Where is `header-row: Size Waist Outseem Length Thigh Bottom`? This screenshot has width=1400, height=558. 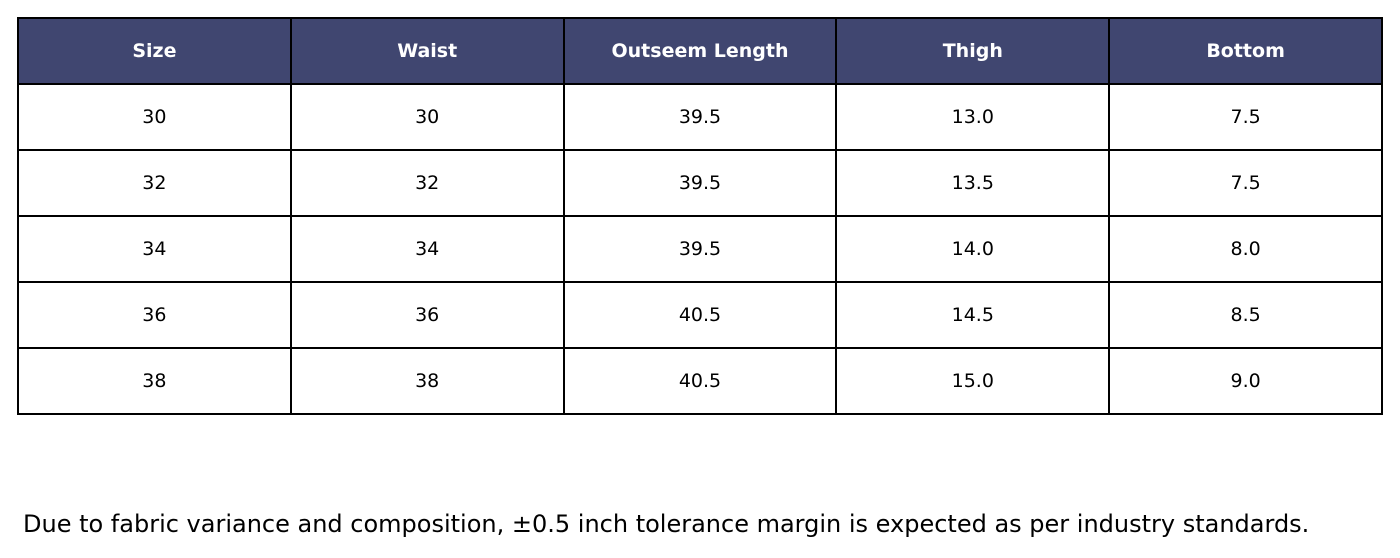 header-row: Size Waist Outseem Length Thigh Bottom is located at coordinates (700, 51).